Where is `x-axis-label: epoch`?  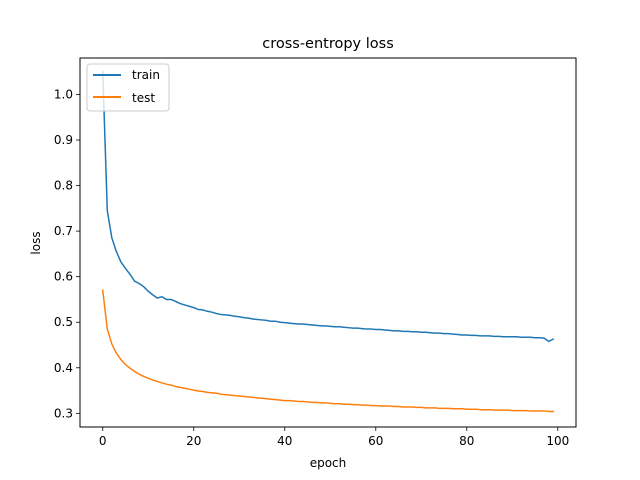 x-axis-label: epoch is located at coordinates (328, 463).